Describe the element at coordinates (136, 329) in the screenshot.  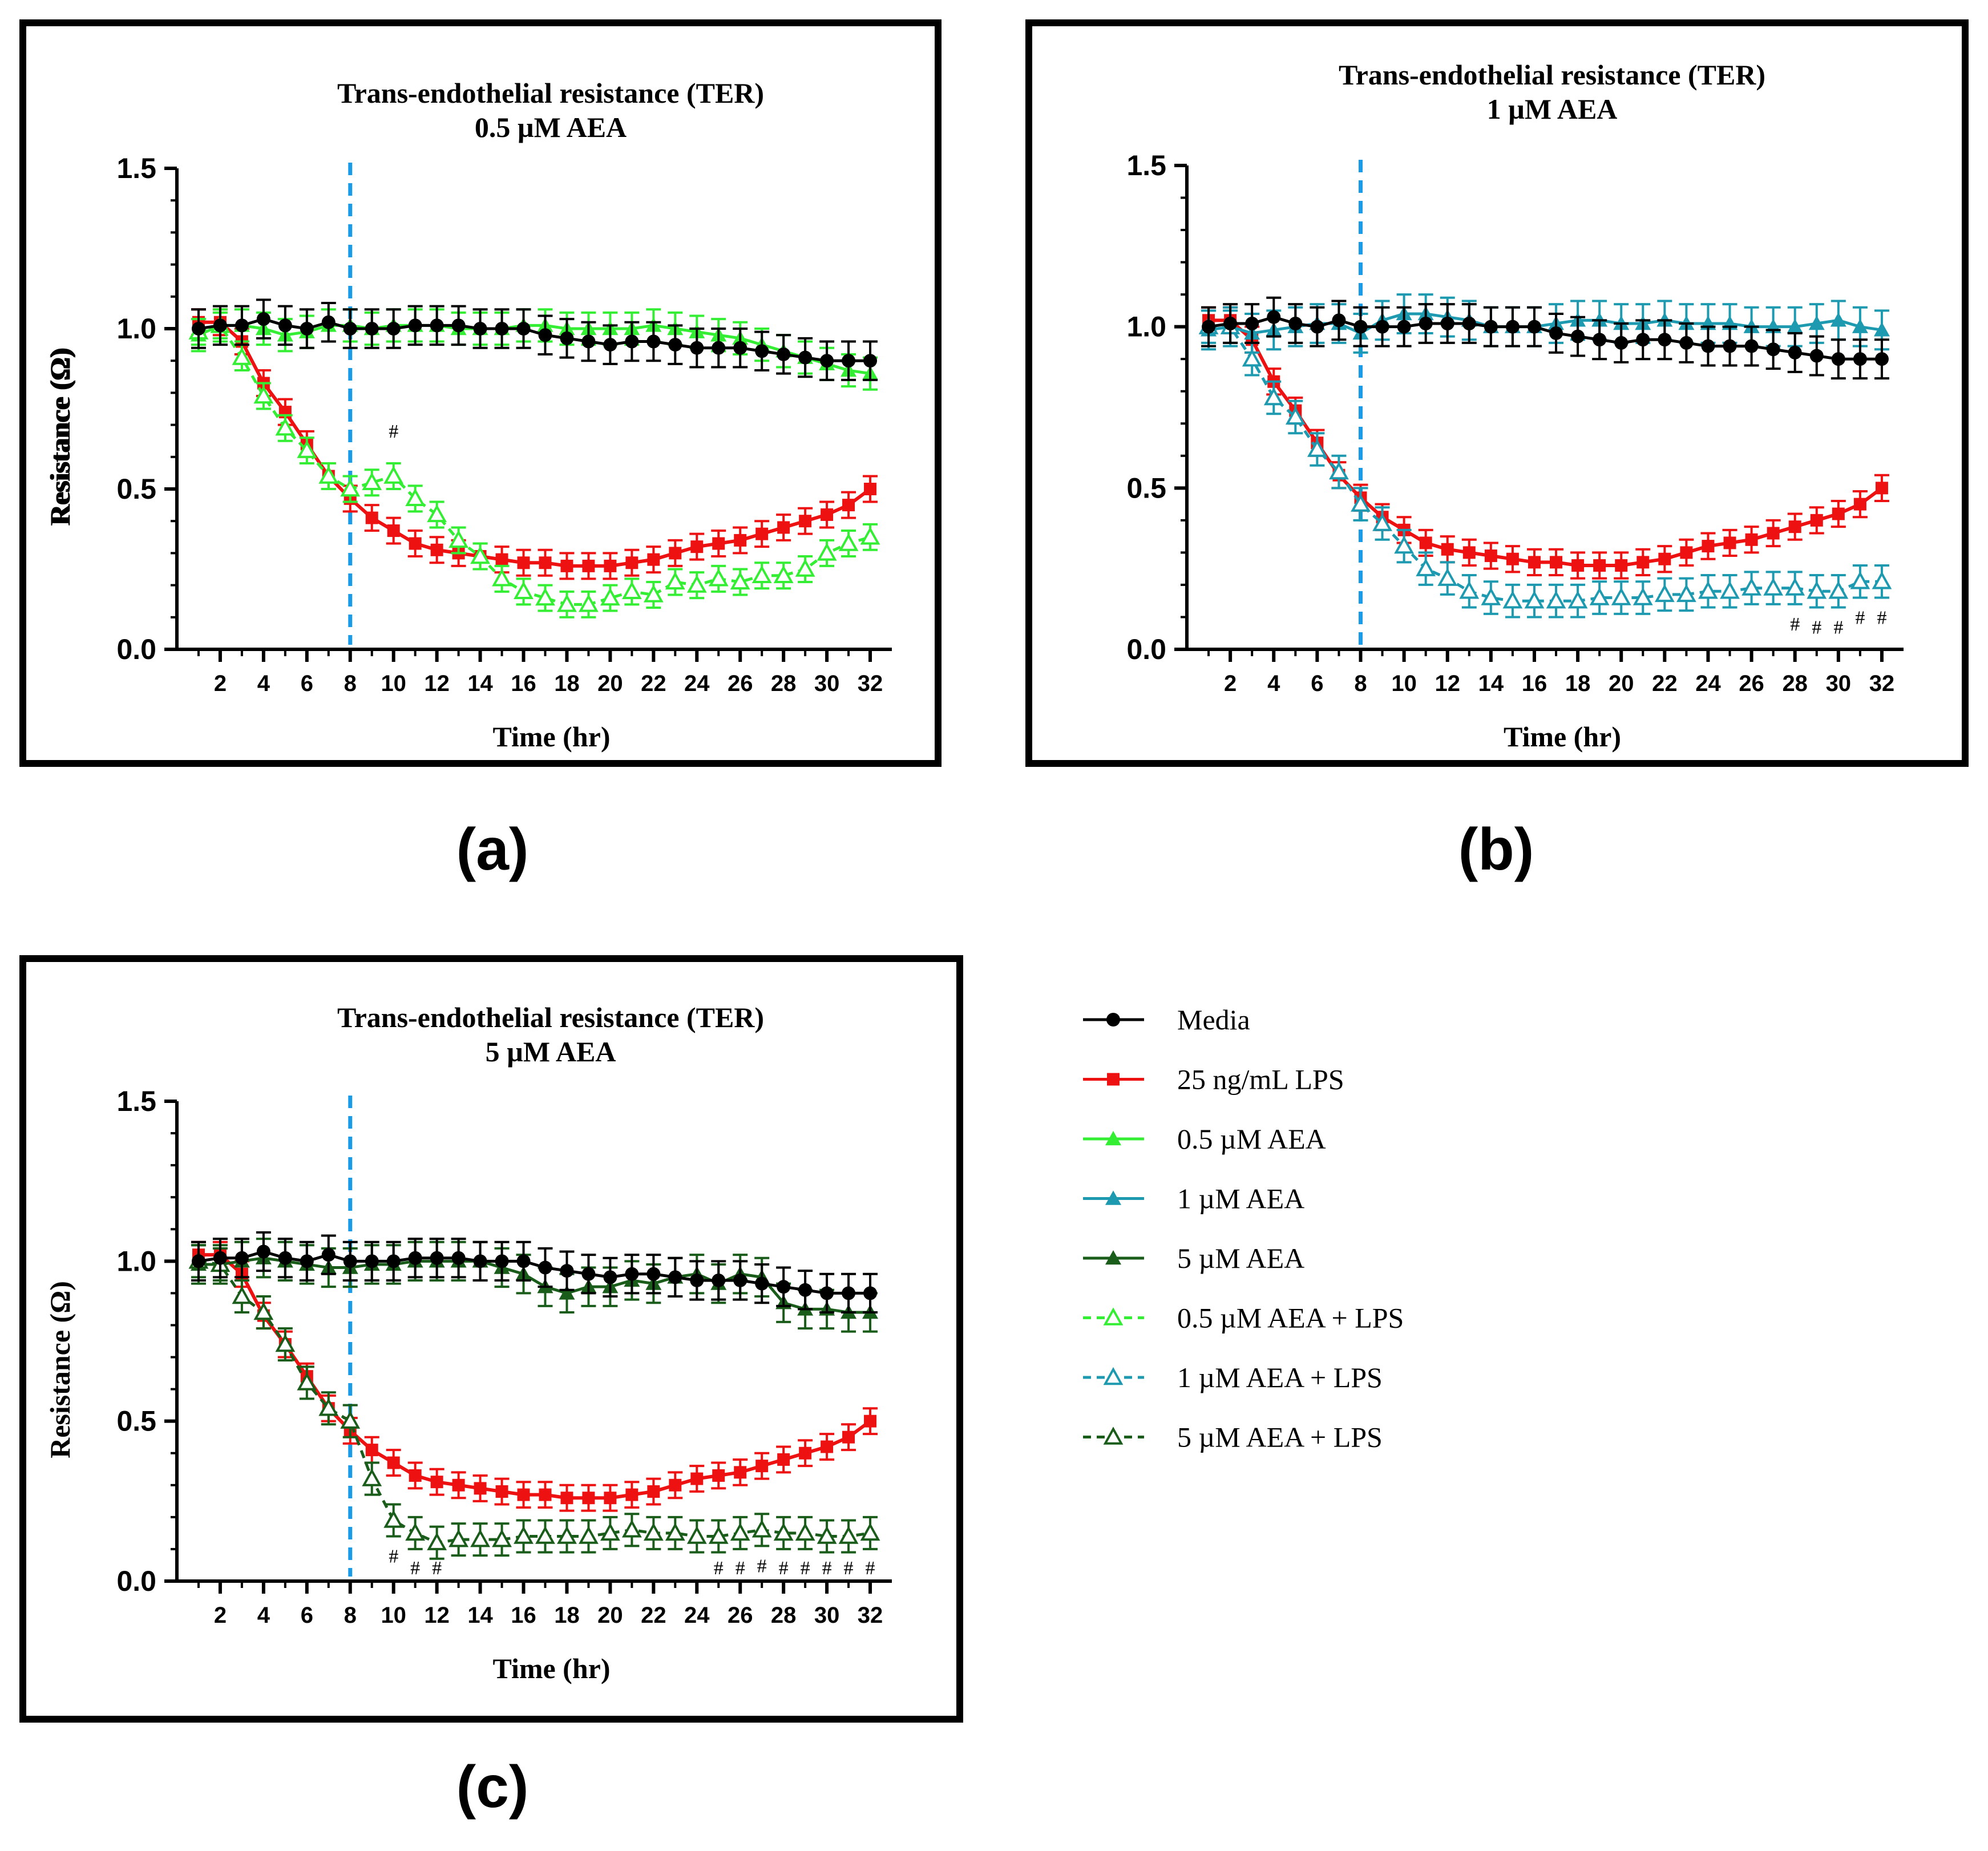
I see `y-tick-label: 1.0` at that location.